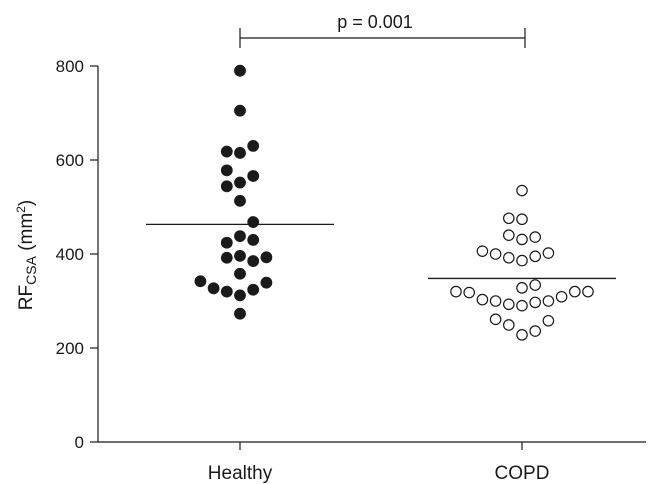  What do you see at coordinates (375, 22) in the screenshot?
I see `p-value-annotation: p = 0.001` at bounding box center [375, 22].